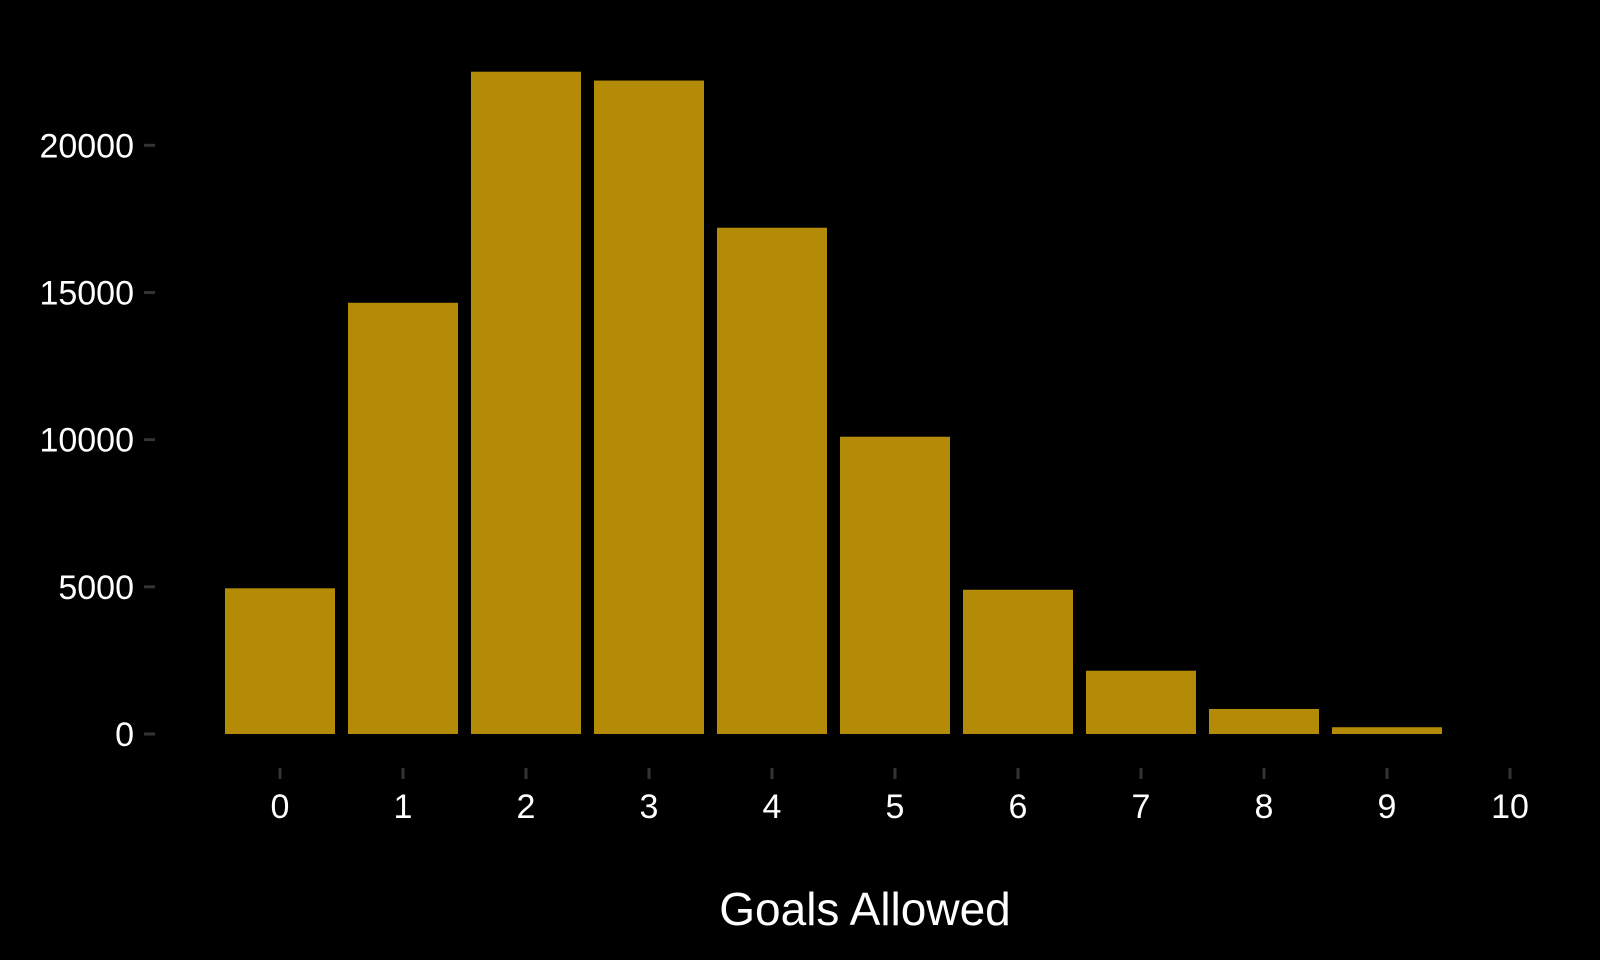 This screenshot has height=960, width=1600. I want to click on y-axis: 0 5000 10000 15000 20000, so click(97, 440).